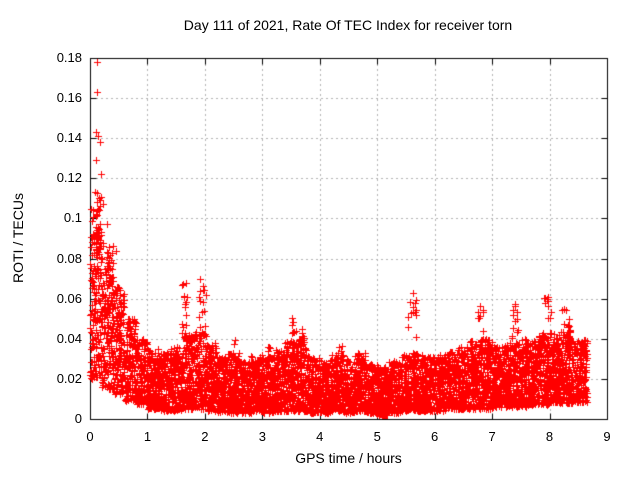 The width and height of the screenshot is (640, 480). Describe the element at coordinates (69, 338) in the screenshot. I see `y-tick-label: 0.04` at that location.